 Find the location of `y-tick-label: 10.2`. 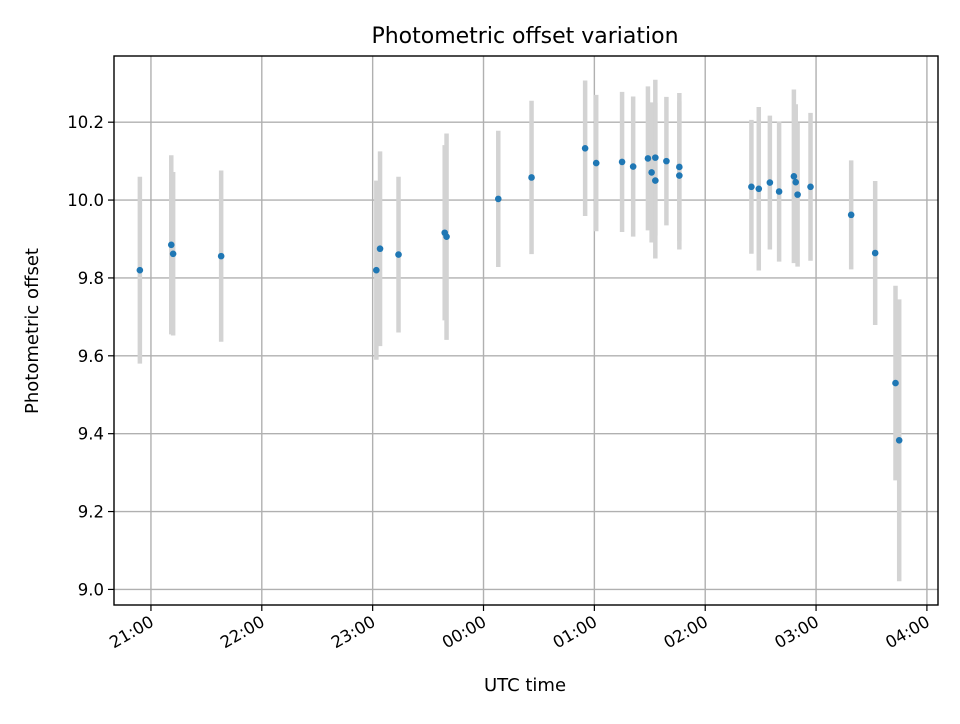

y-tick-label: 10.2 is located at coordinates (85, 122).